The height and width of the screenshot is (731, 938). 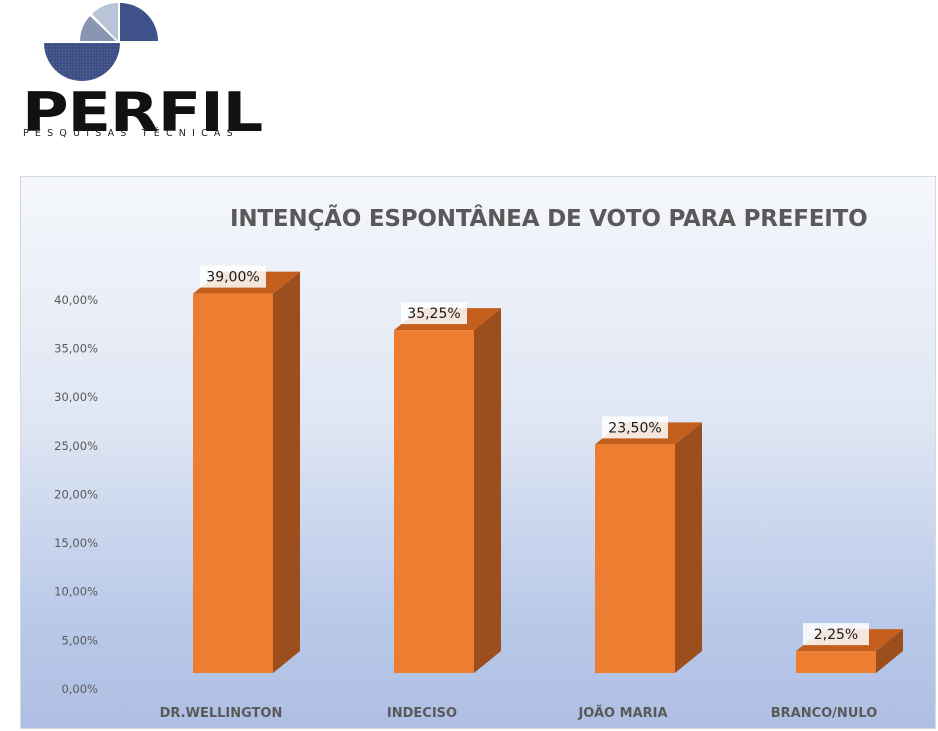 What do you see at coordinates (76, 300) in the screenshot?
I see `y-tick-label: 40,00%` at bounding box center [76, 300].